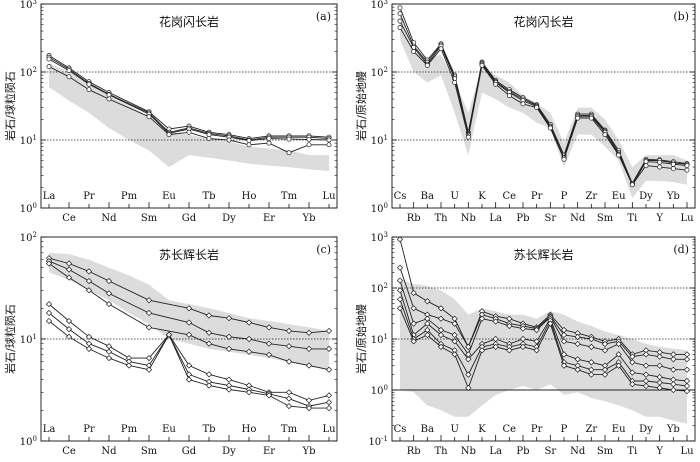  Describe the element at coordinates (28, 339) in the screenshot. I see `y-tick-label: 10¹` at that location.